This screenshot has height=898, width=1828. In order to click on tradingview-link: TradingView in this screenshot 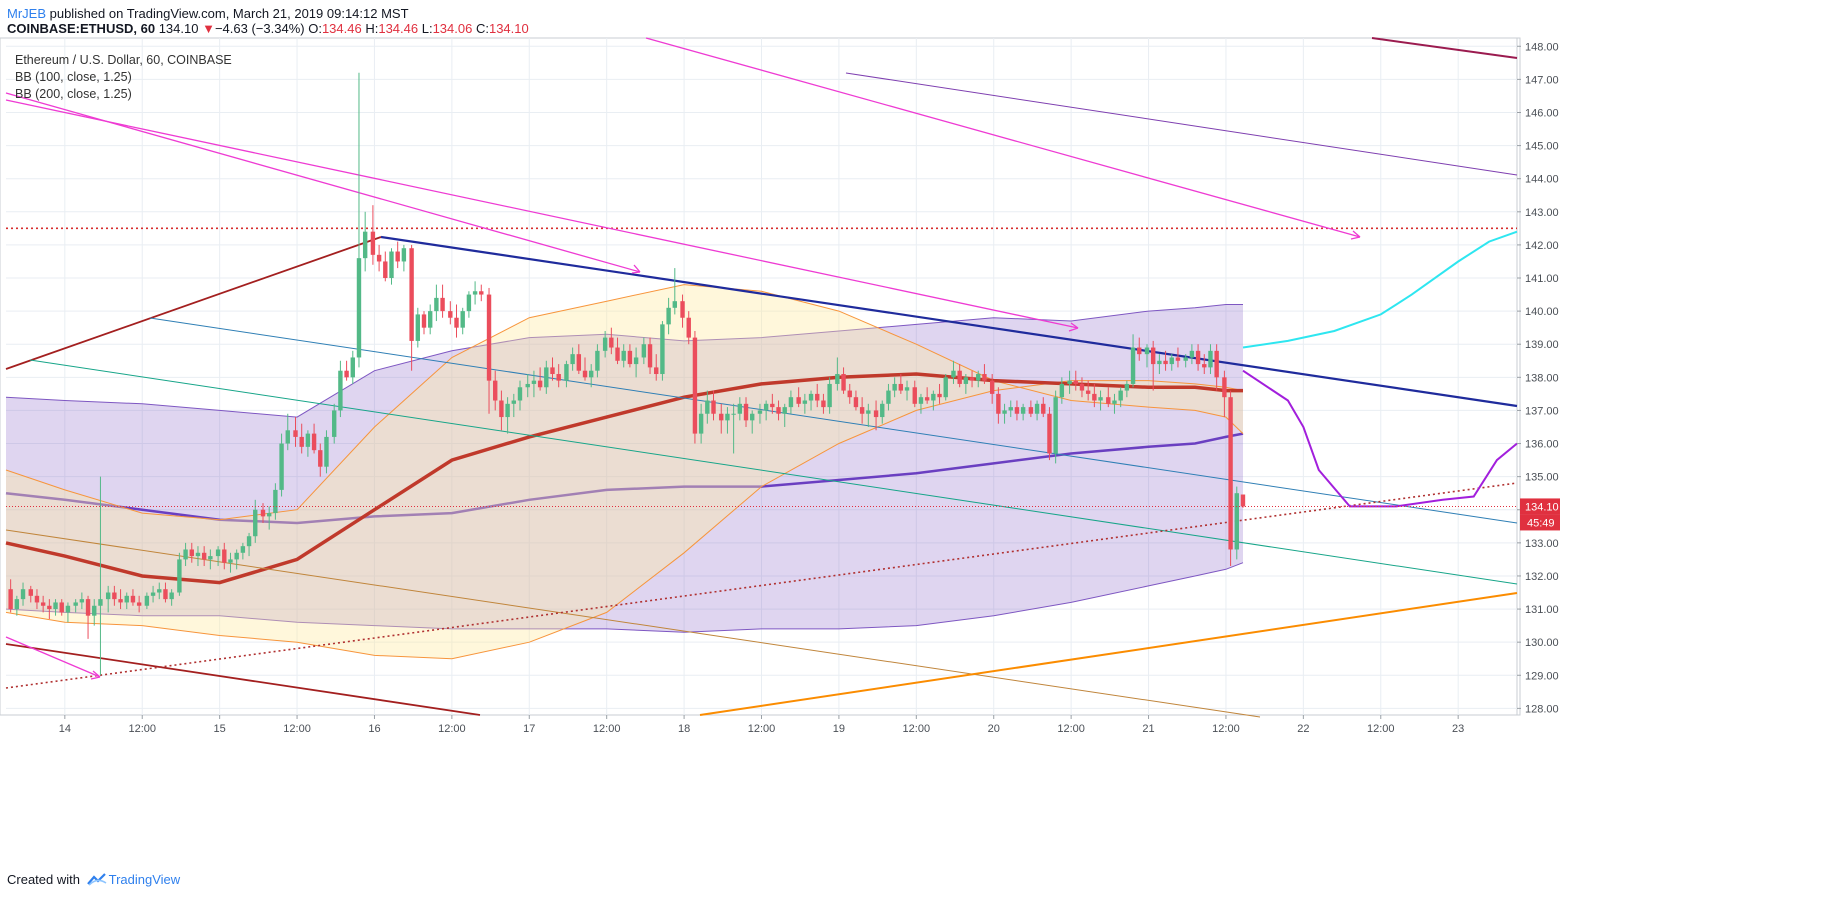, I will do `click(144, 879)`.